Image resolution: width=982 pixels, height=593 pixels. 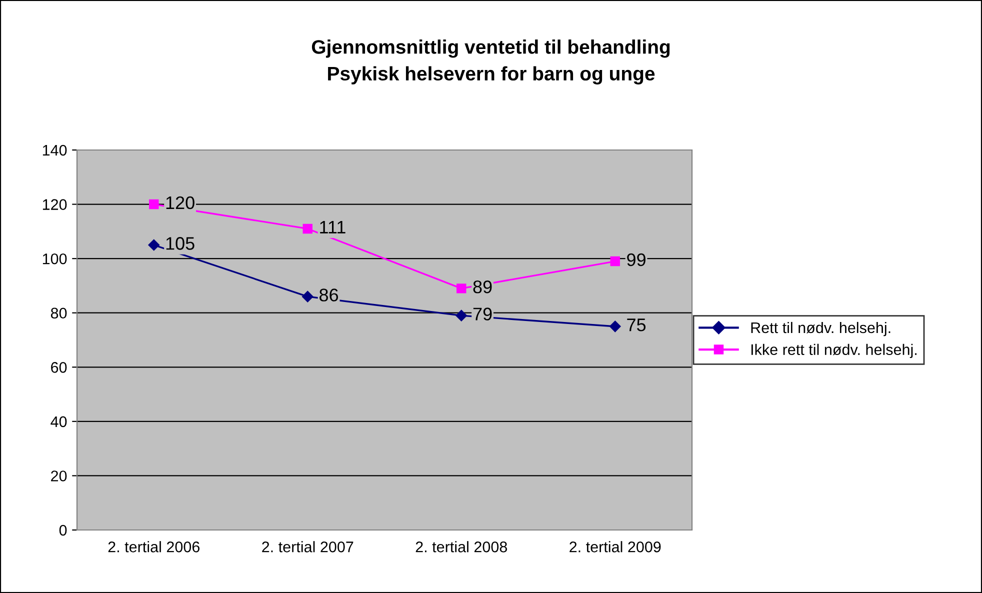 What do you see at coordinates (491, 62) in the screenshot?
I see `chart-title: Gjennomsnittlig ventetid til behandling Psykisk helsevern for barn og unge` at bounding box center [491, 62].